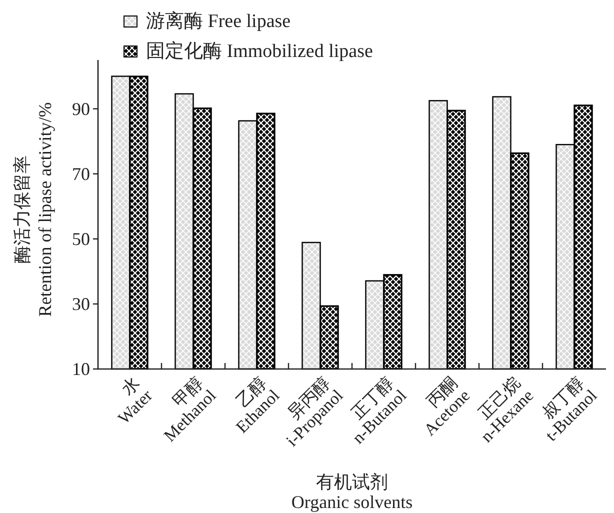  What do you see at coordinates (218, 21) in the screenshot?
I see `legend-label: 游离酶 Free lipase` at bounding box center [218, 21].